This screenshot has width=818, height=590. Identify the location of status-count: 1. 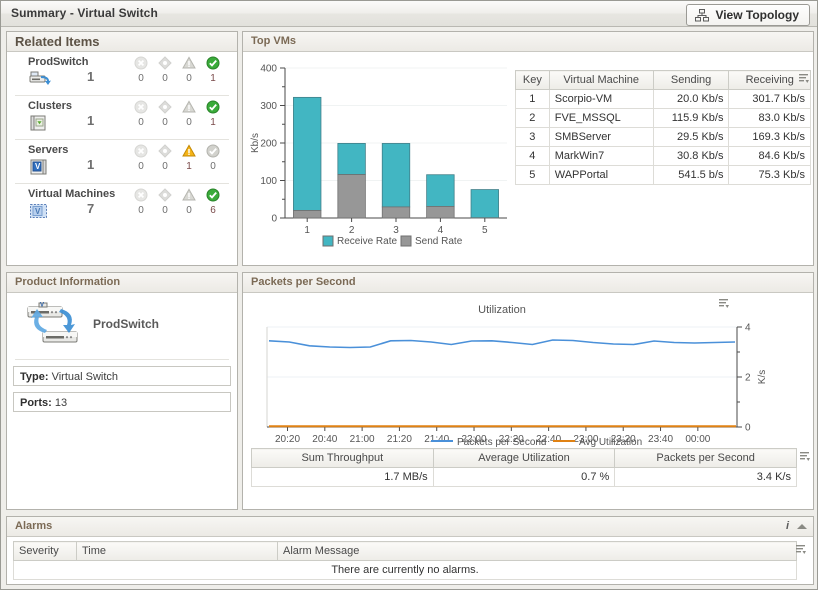
(213, 122).